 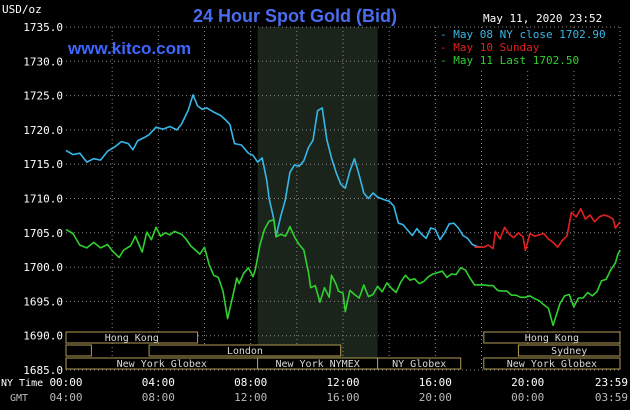 I want to click on legend-may11: - May 11 Last 1702.50, so click(x=509, y=60).